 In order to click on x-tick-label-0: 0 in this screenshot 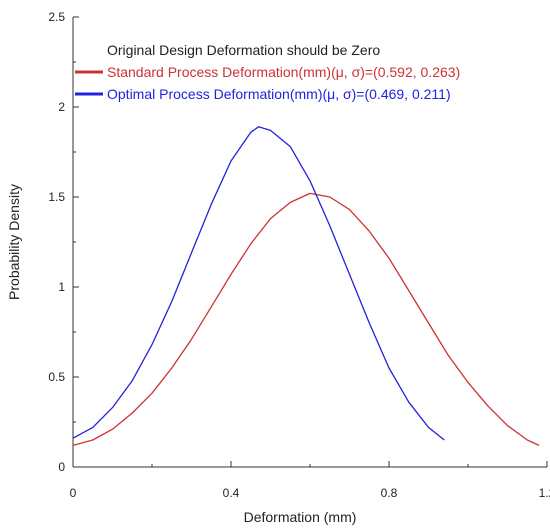, I will do `click(73, 493)`.